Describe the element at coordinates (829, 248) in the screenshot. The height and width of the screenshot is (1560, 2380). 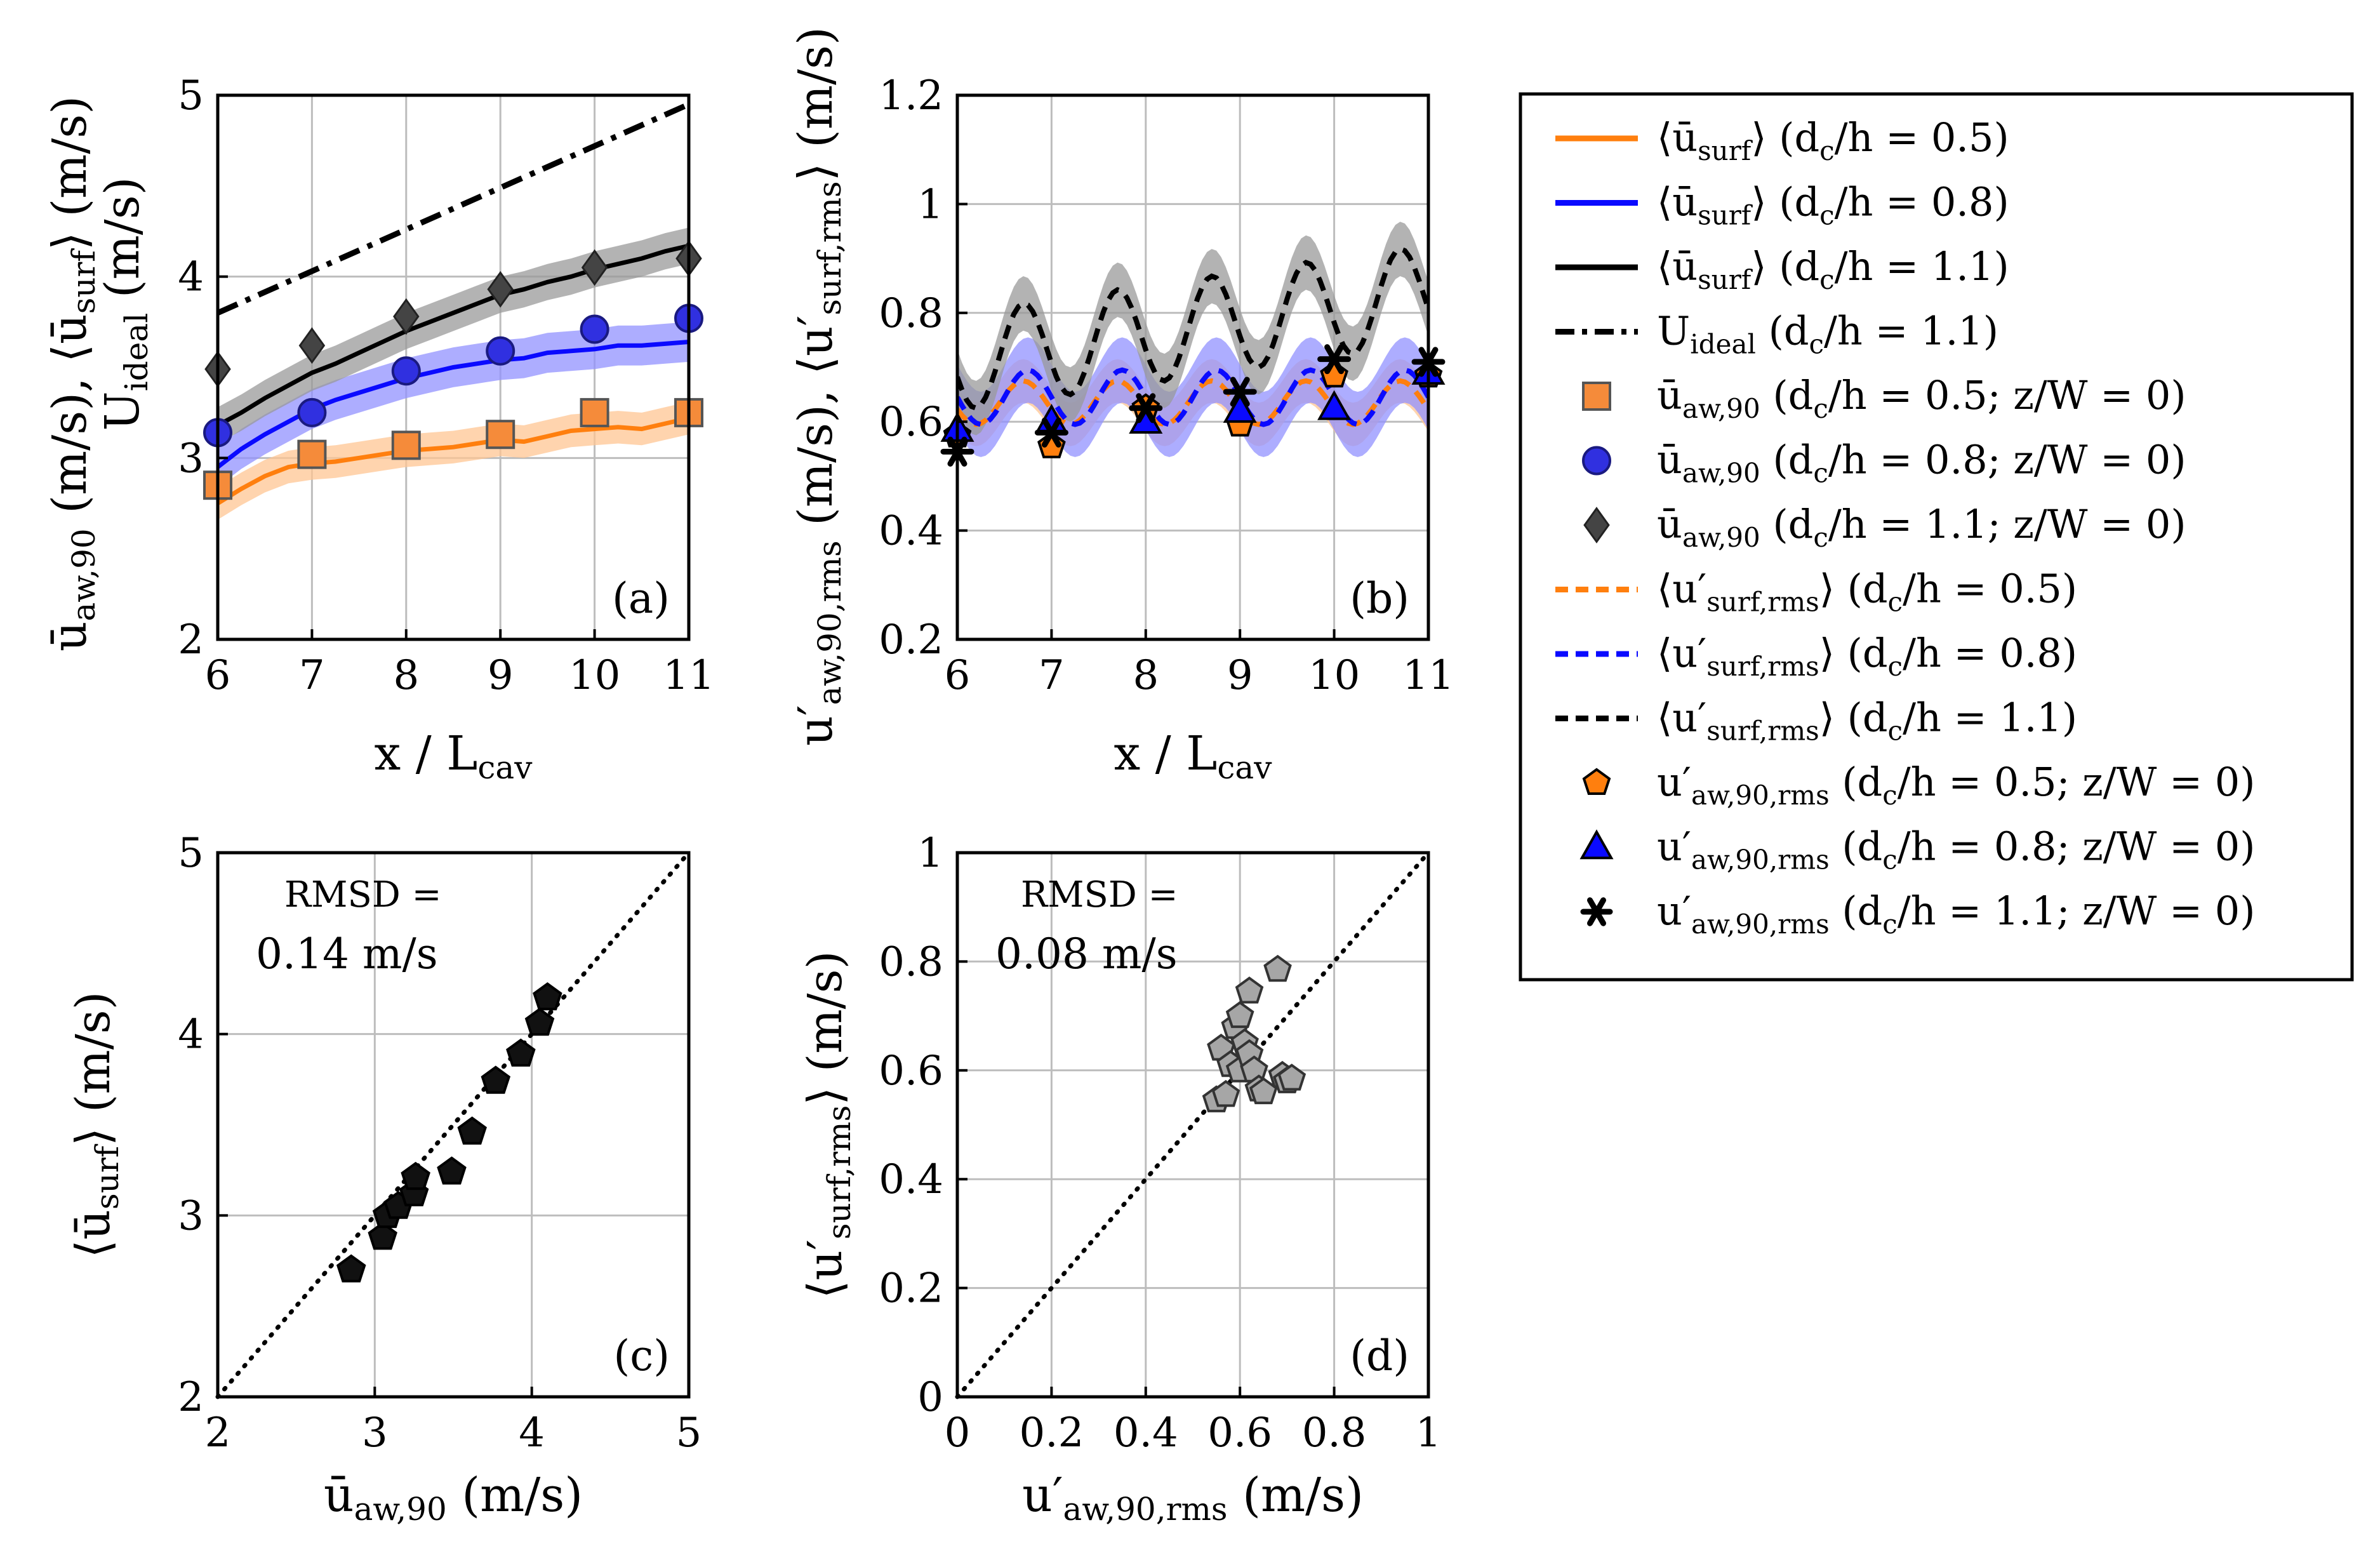
I see `label-subscript: surf,rms` at that location.